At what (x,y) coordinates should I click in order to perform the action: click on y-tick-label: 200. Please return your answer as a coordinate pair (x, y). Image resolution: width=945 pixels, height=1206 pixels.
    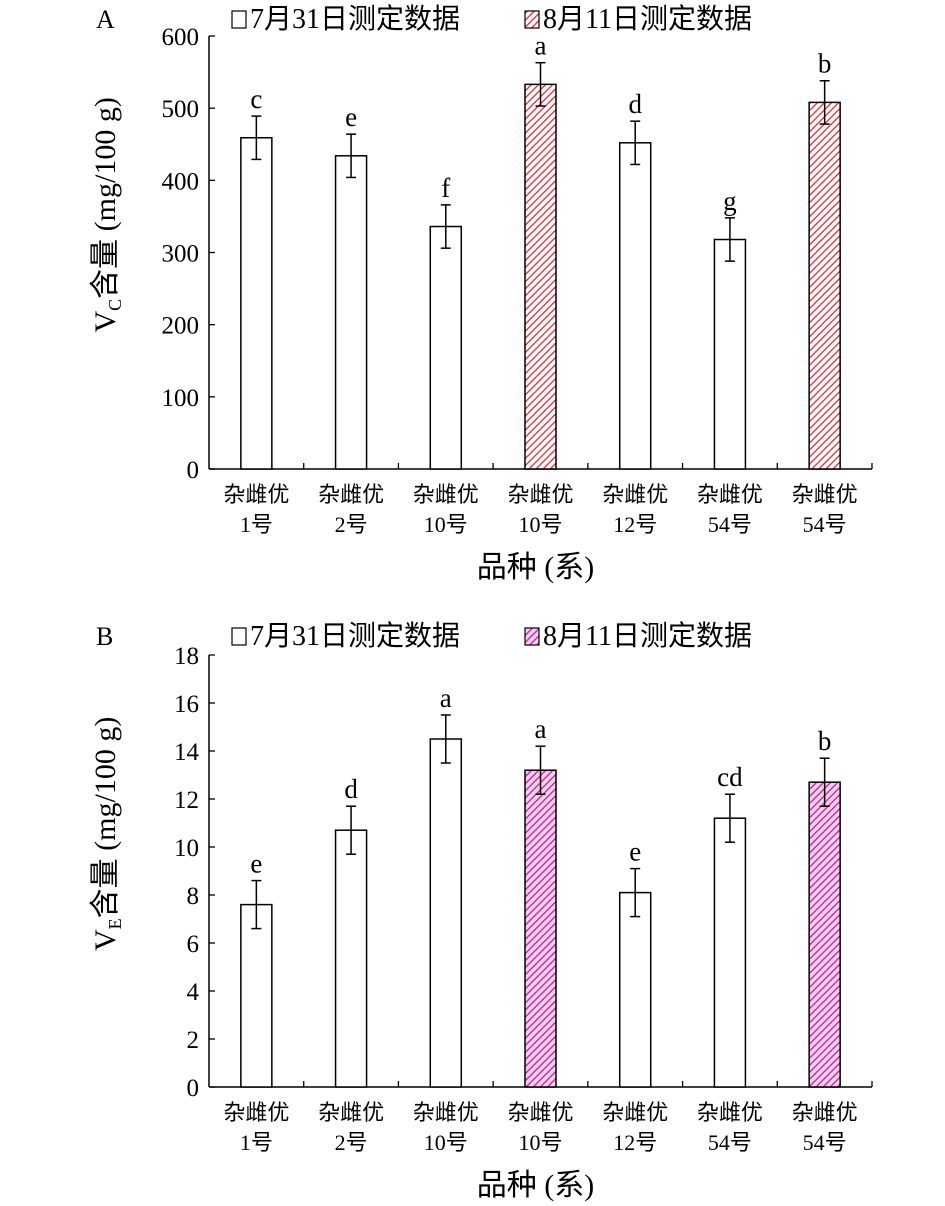
    Looking at the image, I should click on (181, 326).